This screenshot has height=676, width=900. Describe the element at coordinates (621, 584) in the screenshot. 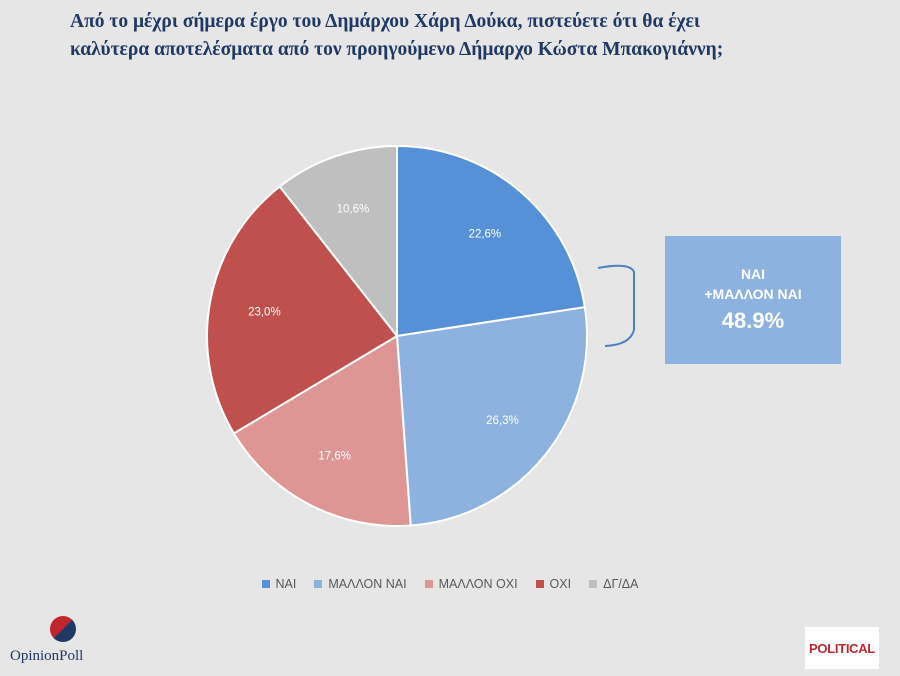

I see `legend-label-5: ΔΓ/ΔΑ` at that location.